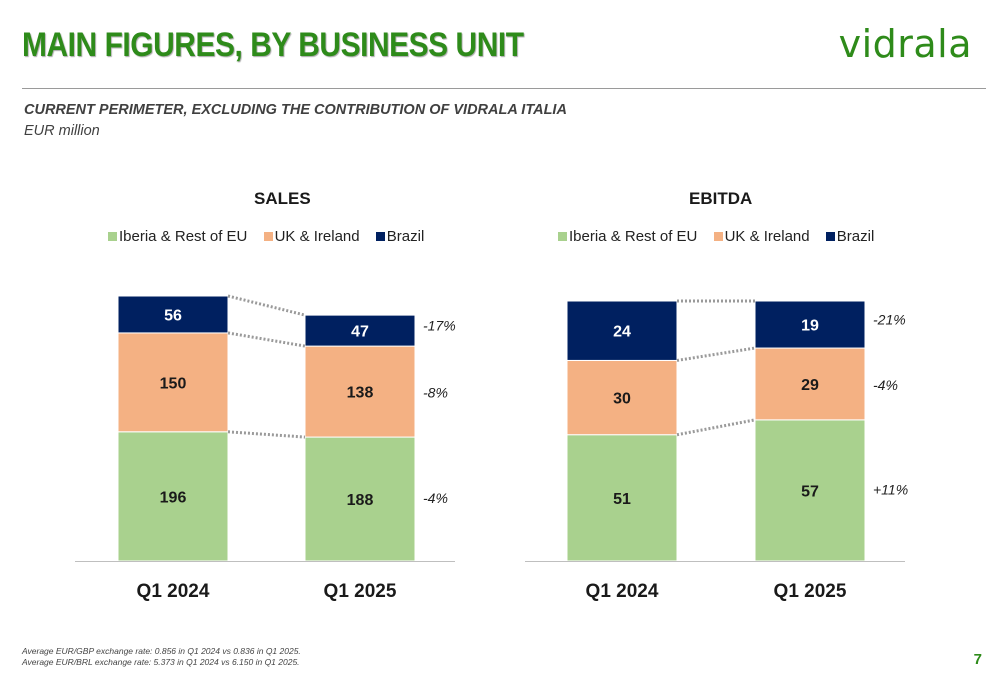  I want to click on ebitda-change-label-brazil: -21%, so click(889, 320).